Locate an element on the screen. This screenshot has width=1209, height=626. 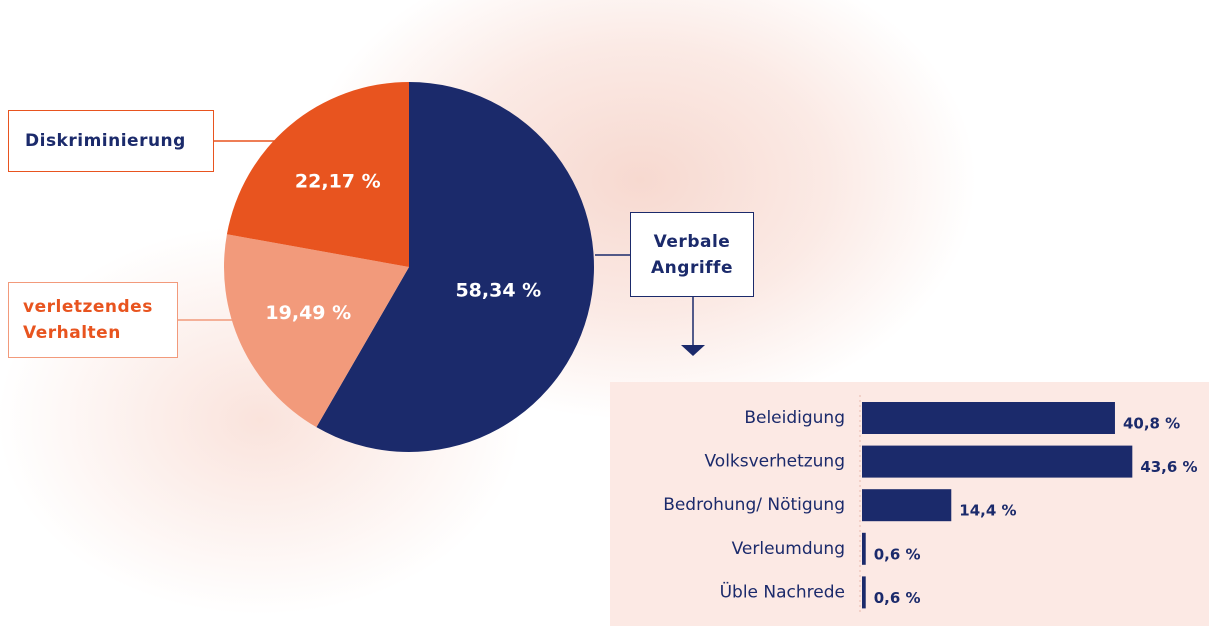
category-label: Volksverhetzung is located at coordinates (774, 462).